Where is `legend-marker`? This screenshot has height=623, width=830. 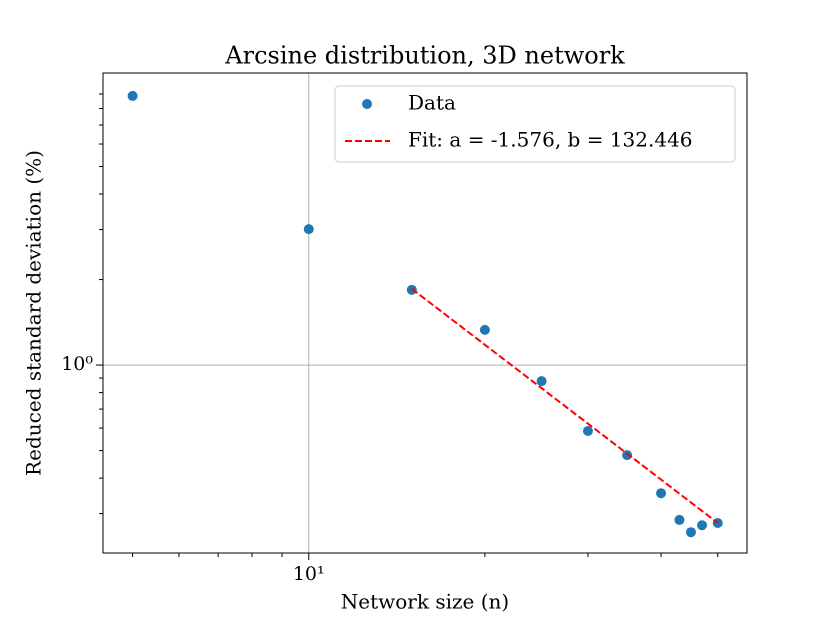 legend-marker is located at coordinates (367, 104).